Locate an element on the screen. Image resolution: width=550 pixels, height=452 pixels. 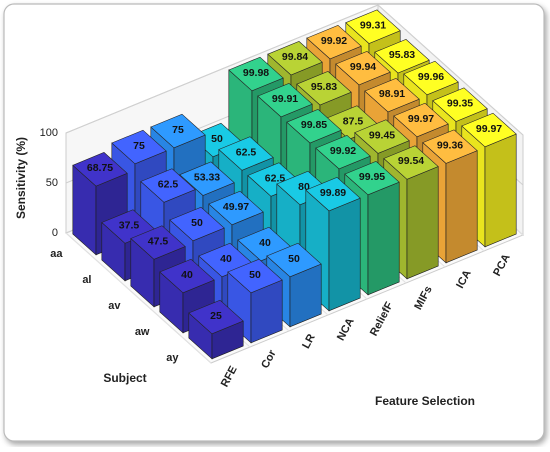
y-tick-label: aa is located at coordinates (56, 254).